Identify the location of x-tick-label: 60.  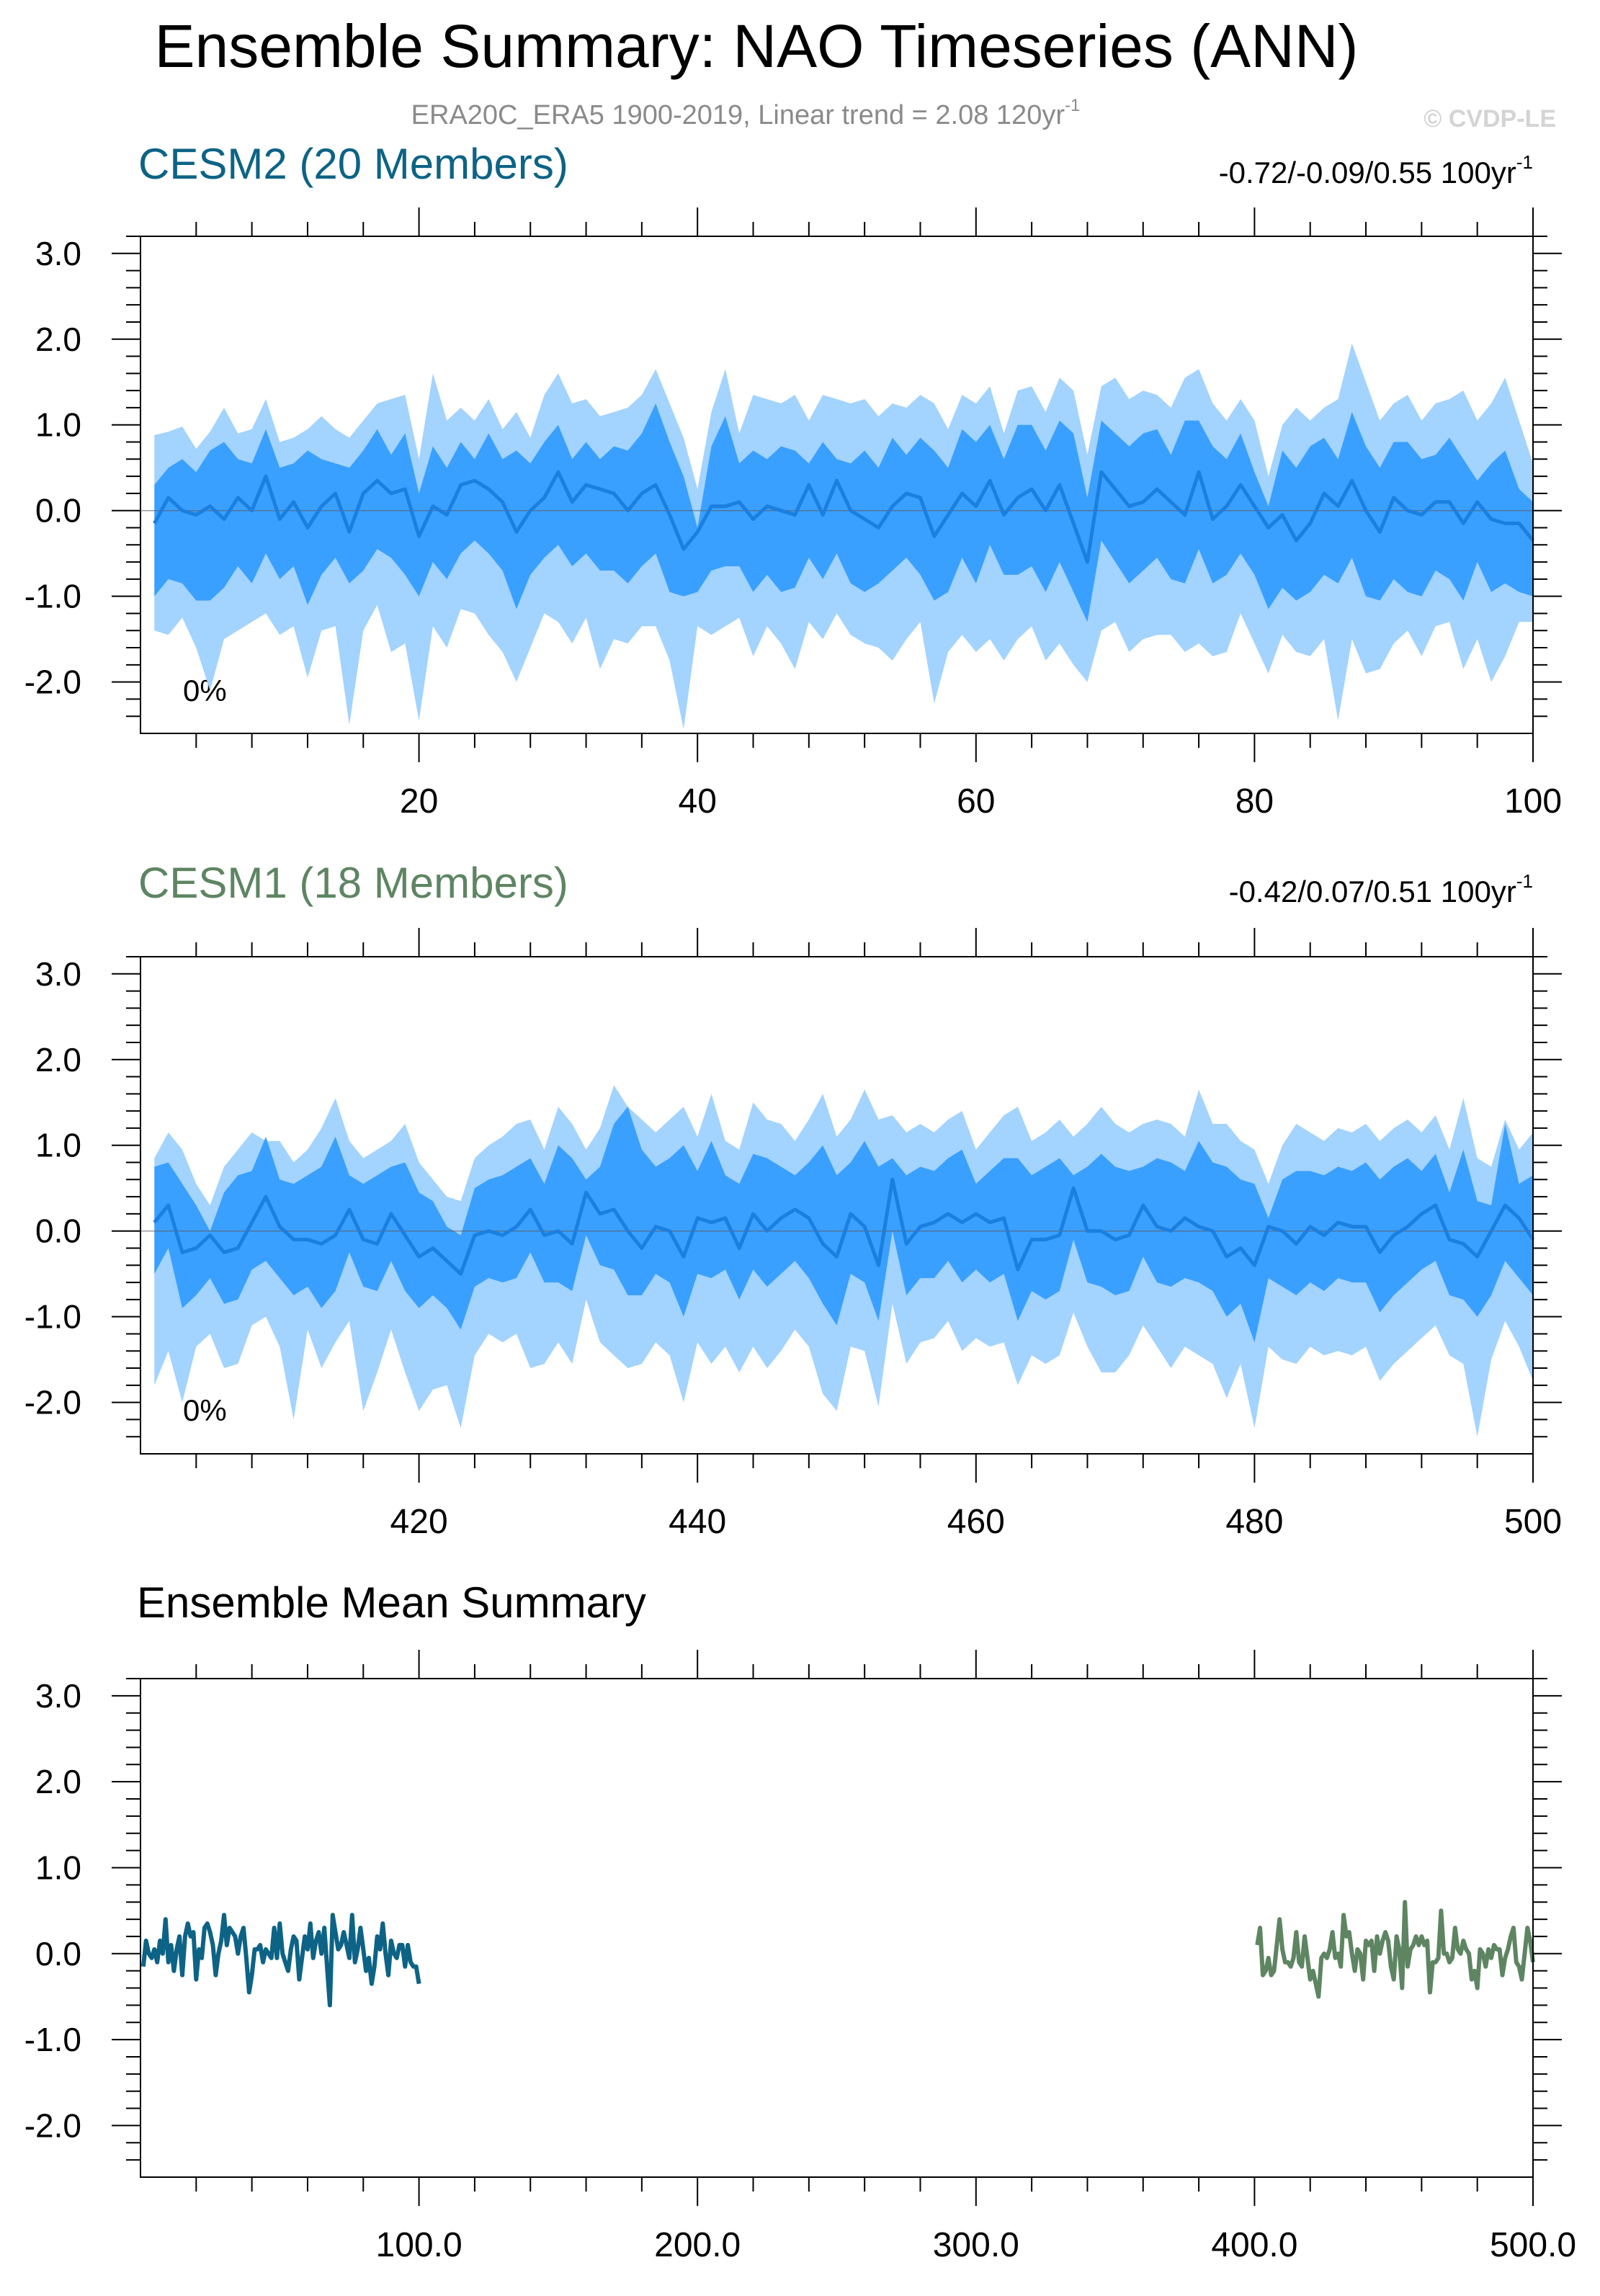
(976, 801).